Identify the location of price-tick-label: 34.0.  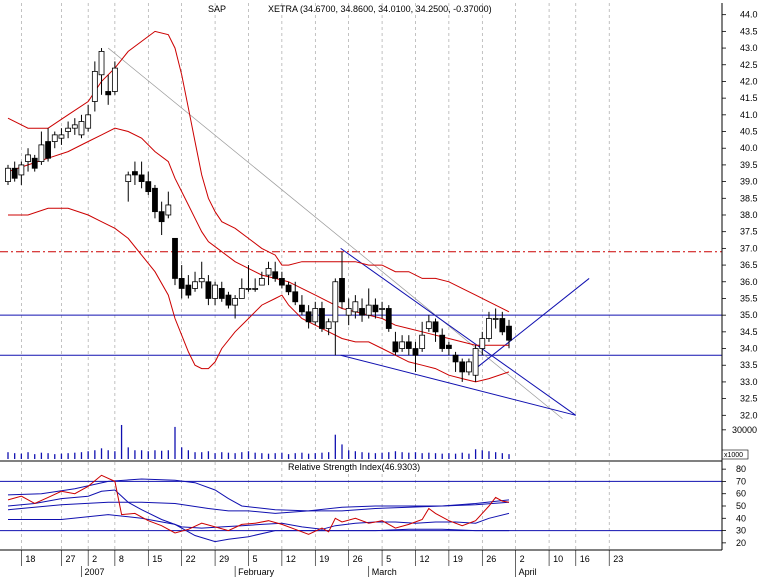
(749, 349).